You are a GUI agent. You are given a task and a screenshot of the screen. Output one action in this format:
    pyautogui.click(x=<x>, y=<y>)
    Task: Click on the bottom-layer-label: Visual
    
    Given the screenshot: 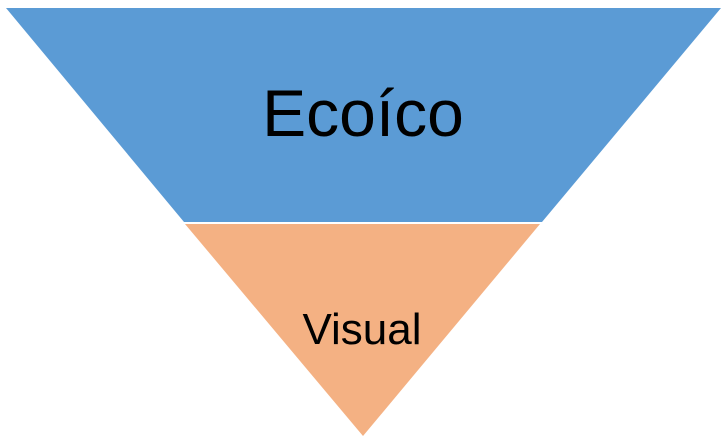 What is the action you would take?
    pyautogui.click(x=361, y=329)
    